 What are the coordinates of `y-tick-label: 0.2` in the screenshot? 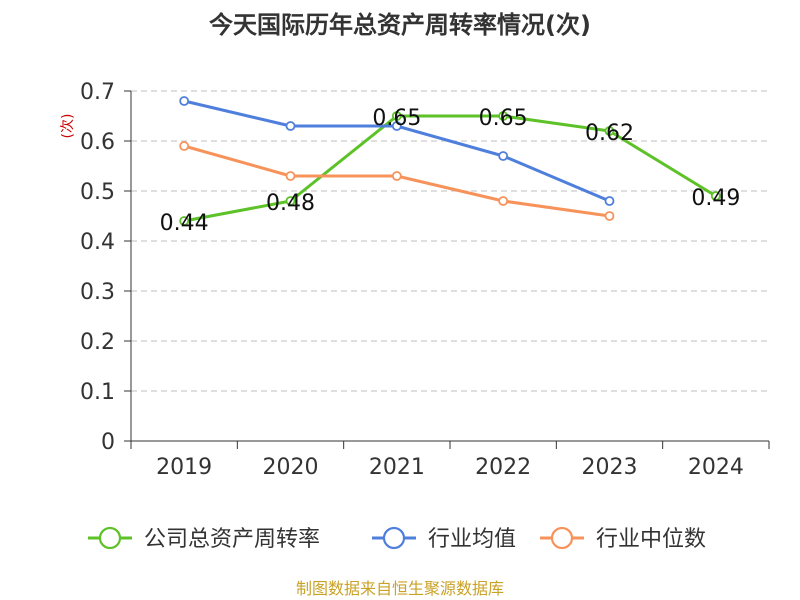 It's located at (97, 342).